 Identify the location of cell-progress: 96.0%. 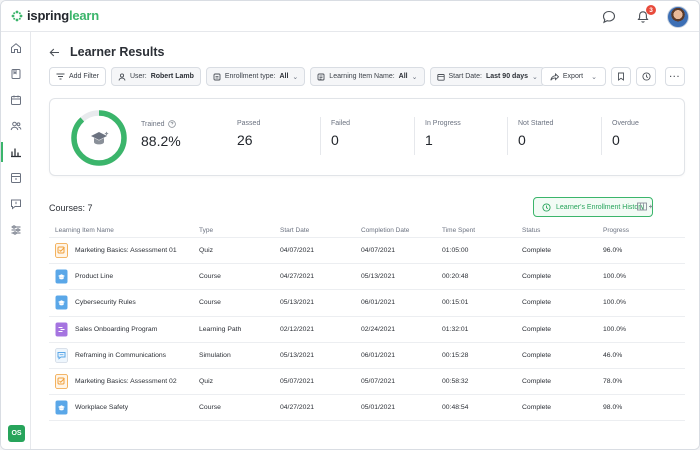
(613, 251).